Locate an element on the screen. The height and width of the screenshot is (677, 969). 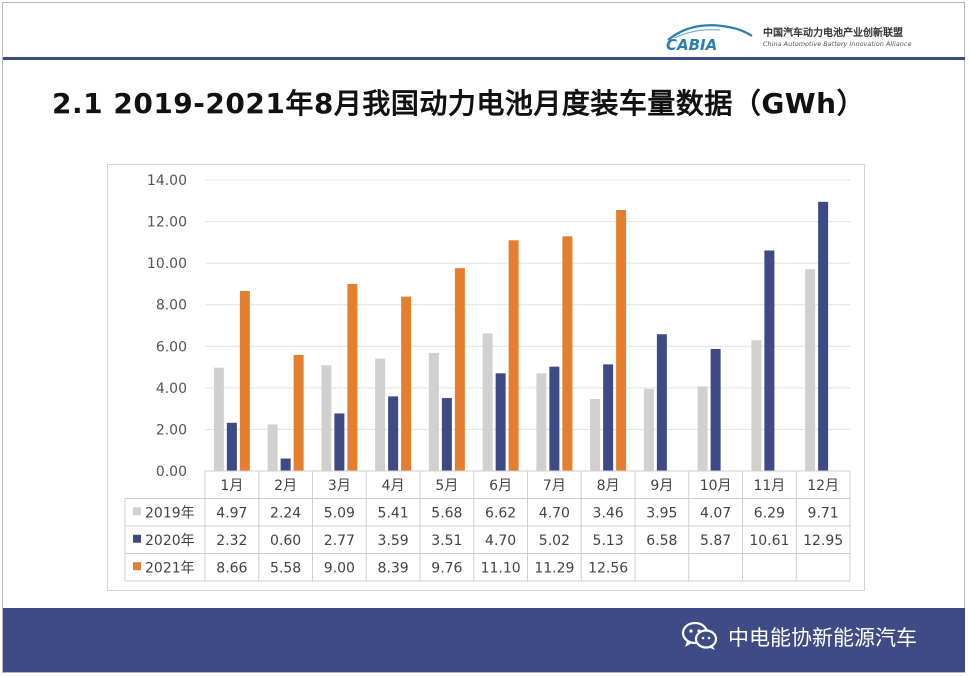
category-label: 4月 is located at coordinates (393, 486).